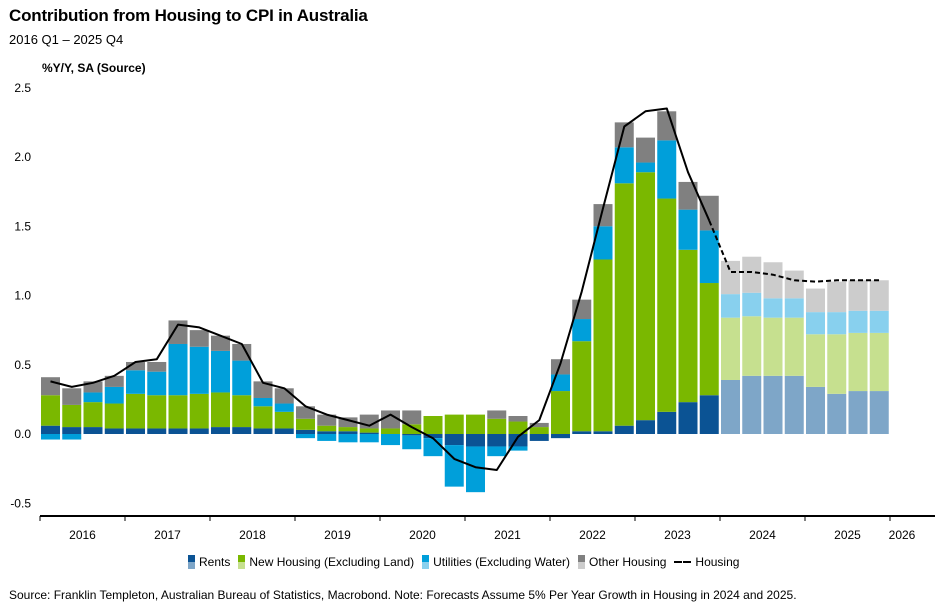 This screenshot has width=940, height=616. Describe the element at coordinates (22, 226) in the screenshot. I see `y-tick-label: 1.5` at that location.